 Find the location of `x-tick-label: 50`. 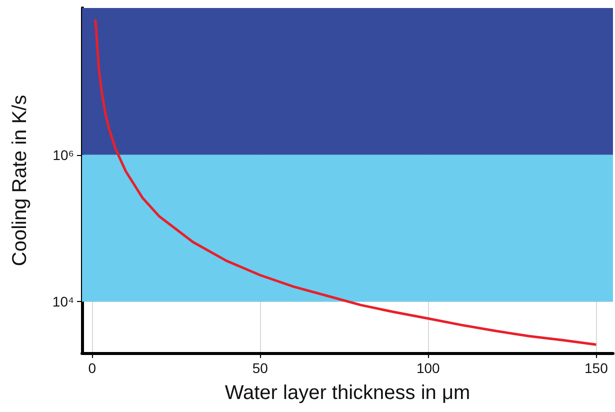

x-tick-label: 50 is located at coordinates (260, 368).